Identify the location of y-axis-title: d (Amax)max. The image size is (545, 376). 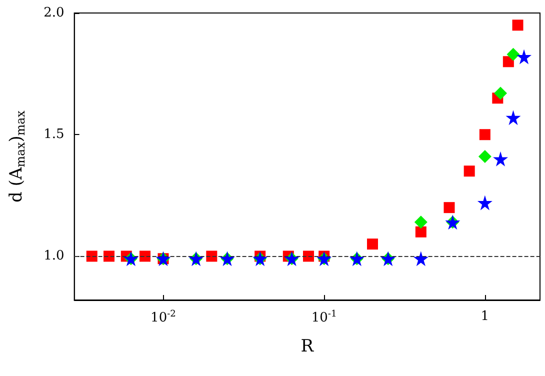
(17, 156).